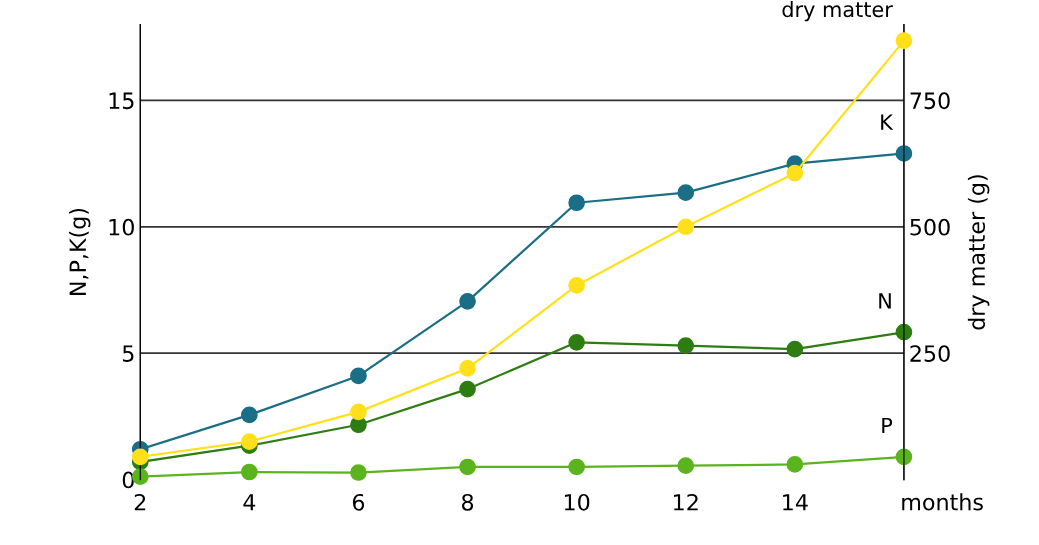 Image resolution: width=1039 pixels, height=545 pixels. What do you see at coordinates (795, 502) in the screenshot?
I see `x-tick-label: 14` at bounding box center [795, 502].